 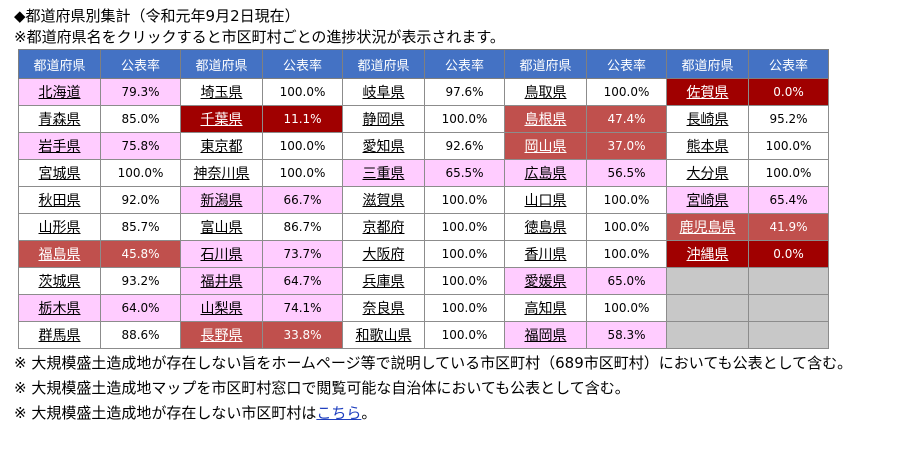 What do you see at coordinates (626, 281) in the screenshot?
I see `rate-cell: 65.0%` at bounding box center [626, 281].